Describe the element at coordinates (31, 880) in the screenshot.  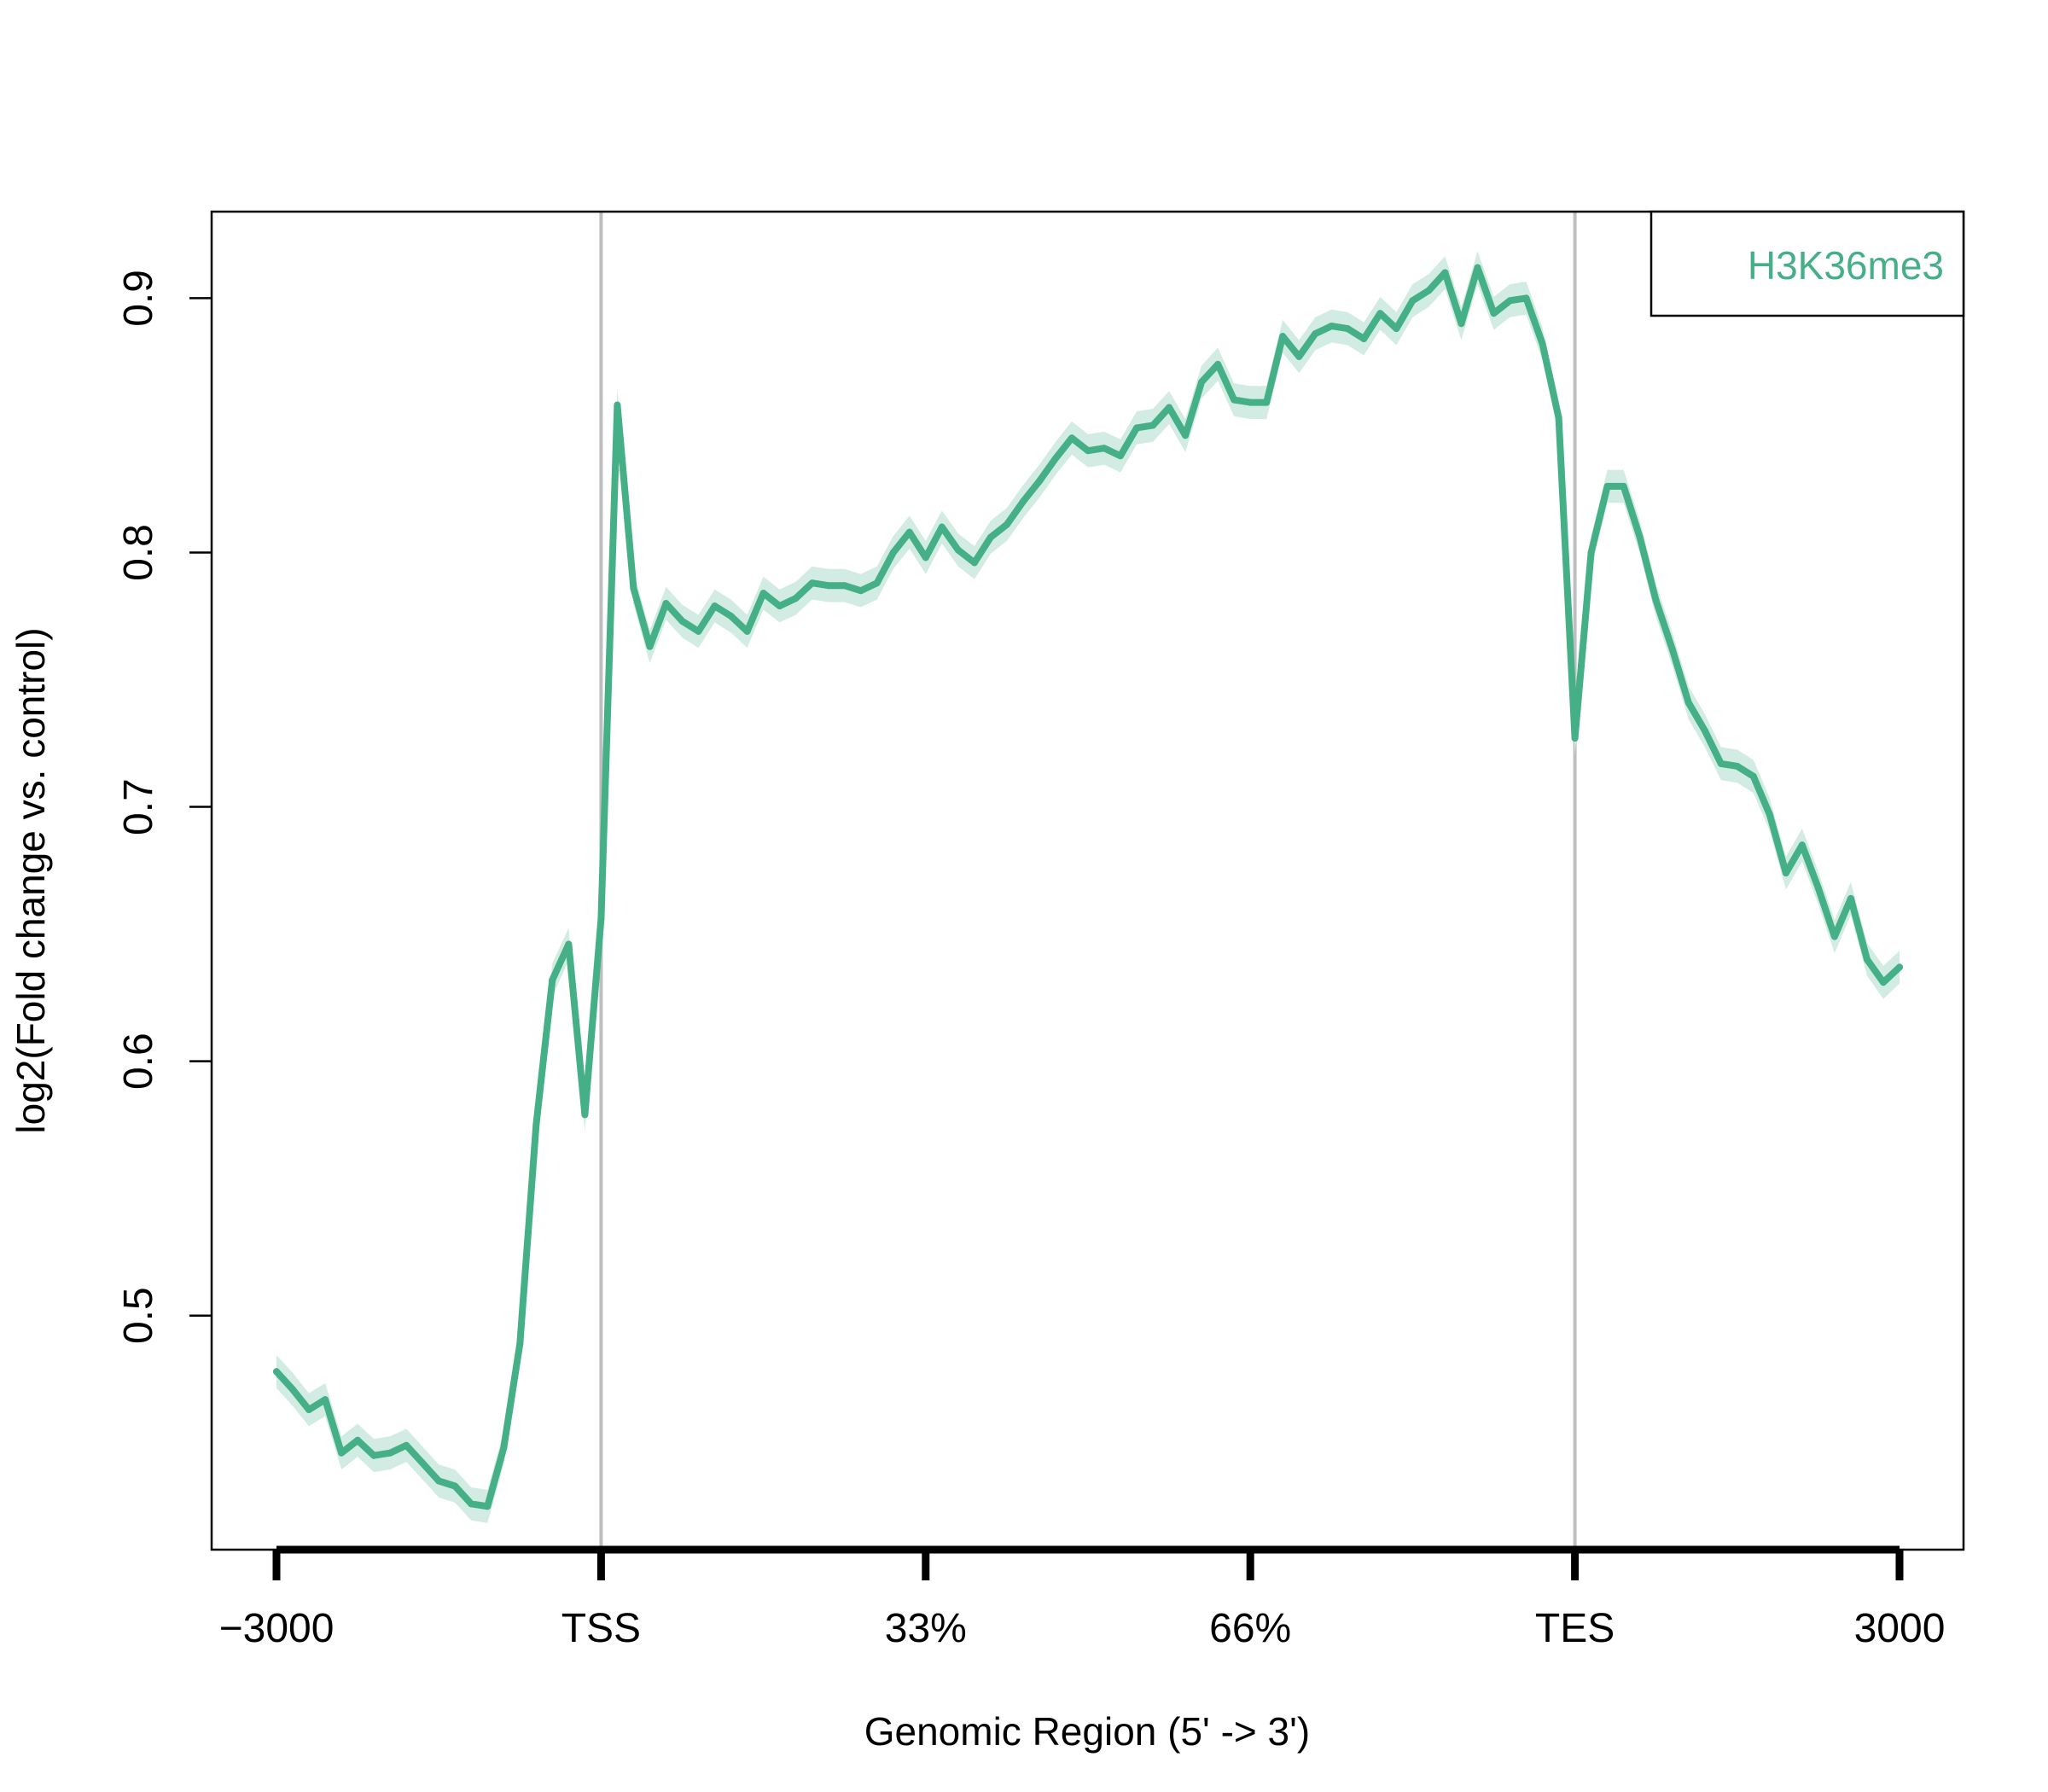
I see `y-axis-title: log2(Fold change vs. control)` at that location.